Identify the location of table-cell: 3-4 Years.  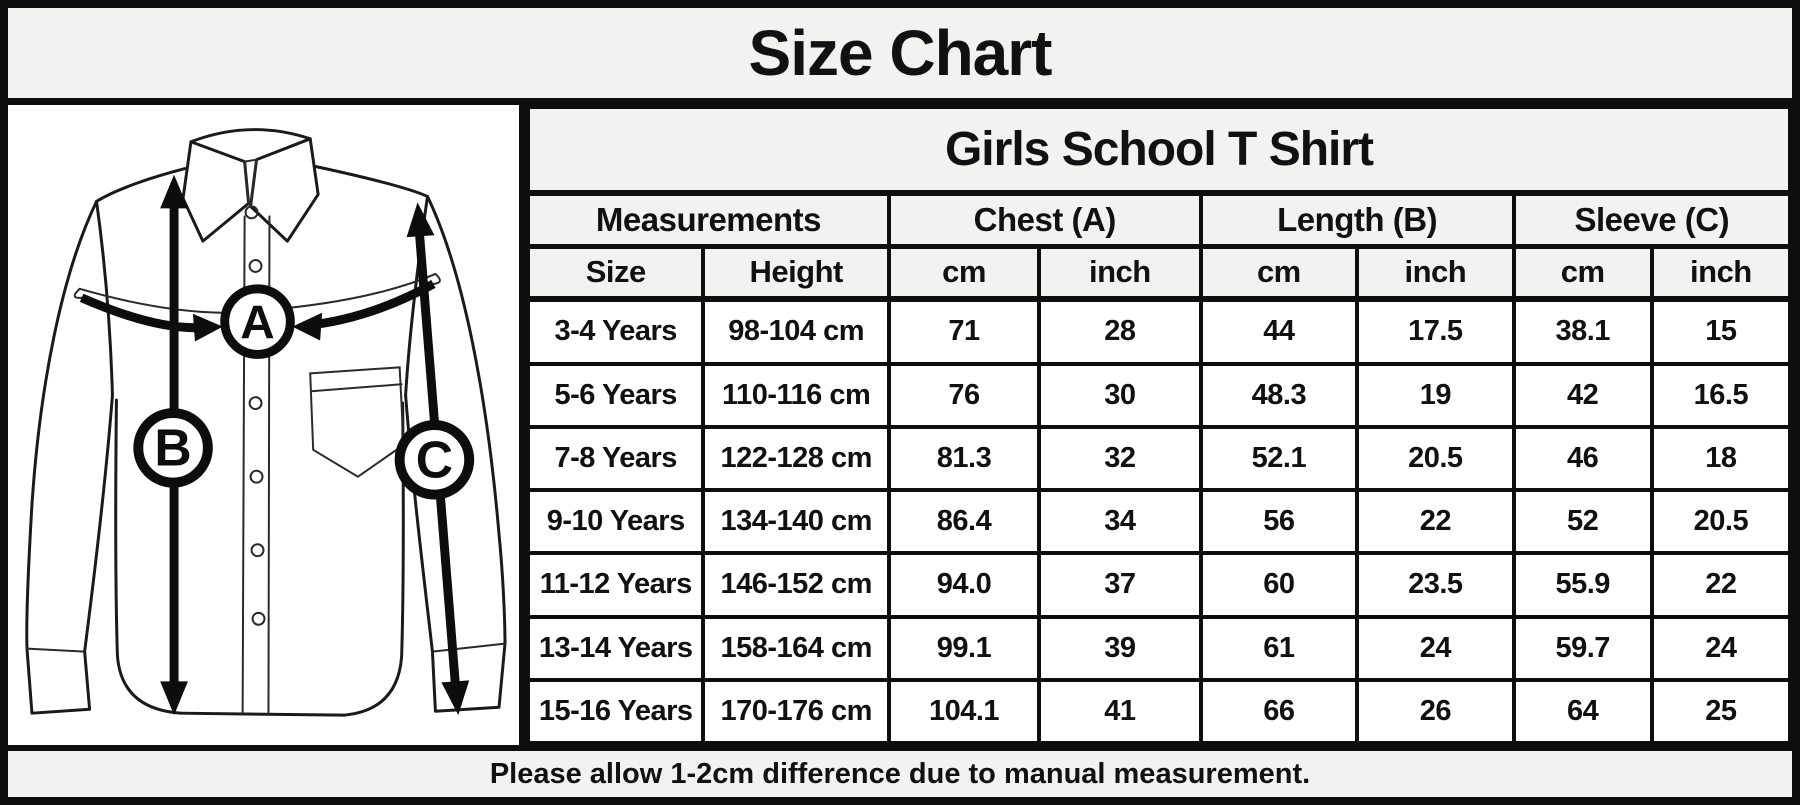
(615, 331).